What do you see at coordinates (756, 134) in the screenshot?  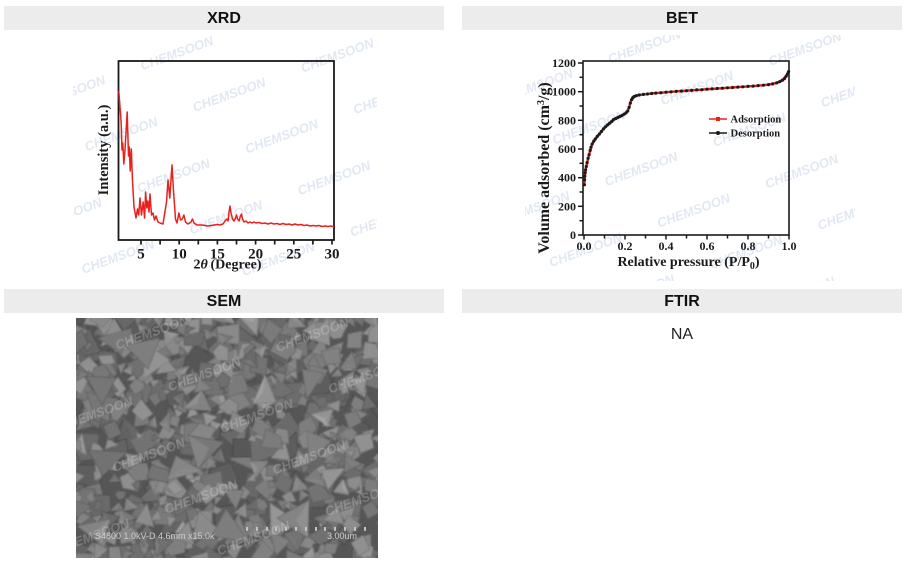 I see `svg-text: Desorption` at bounding box center [756, 134].